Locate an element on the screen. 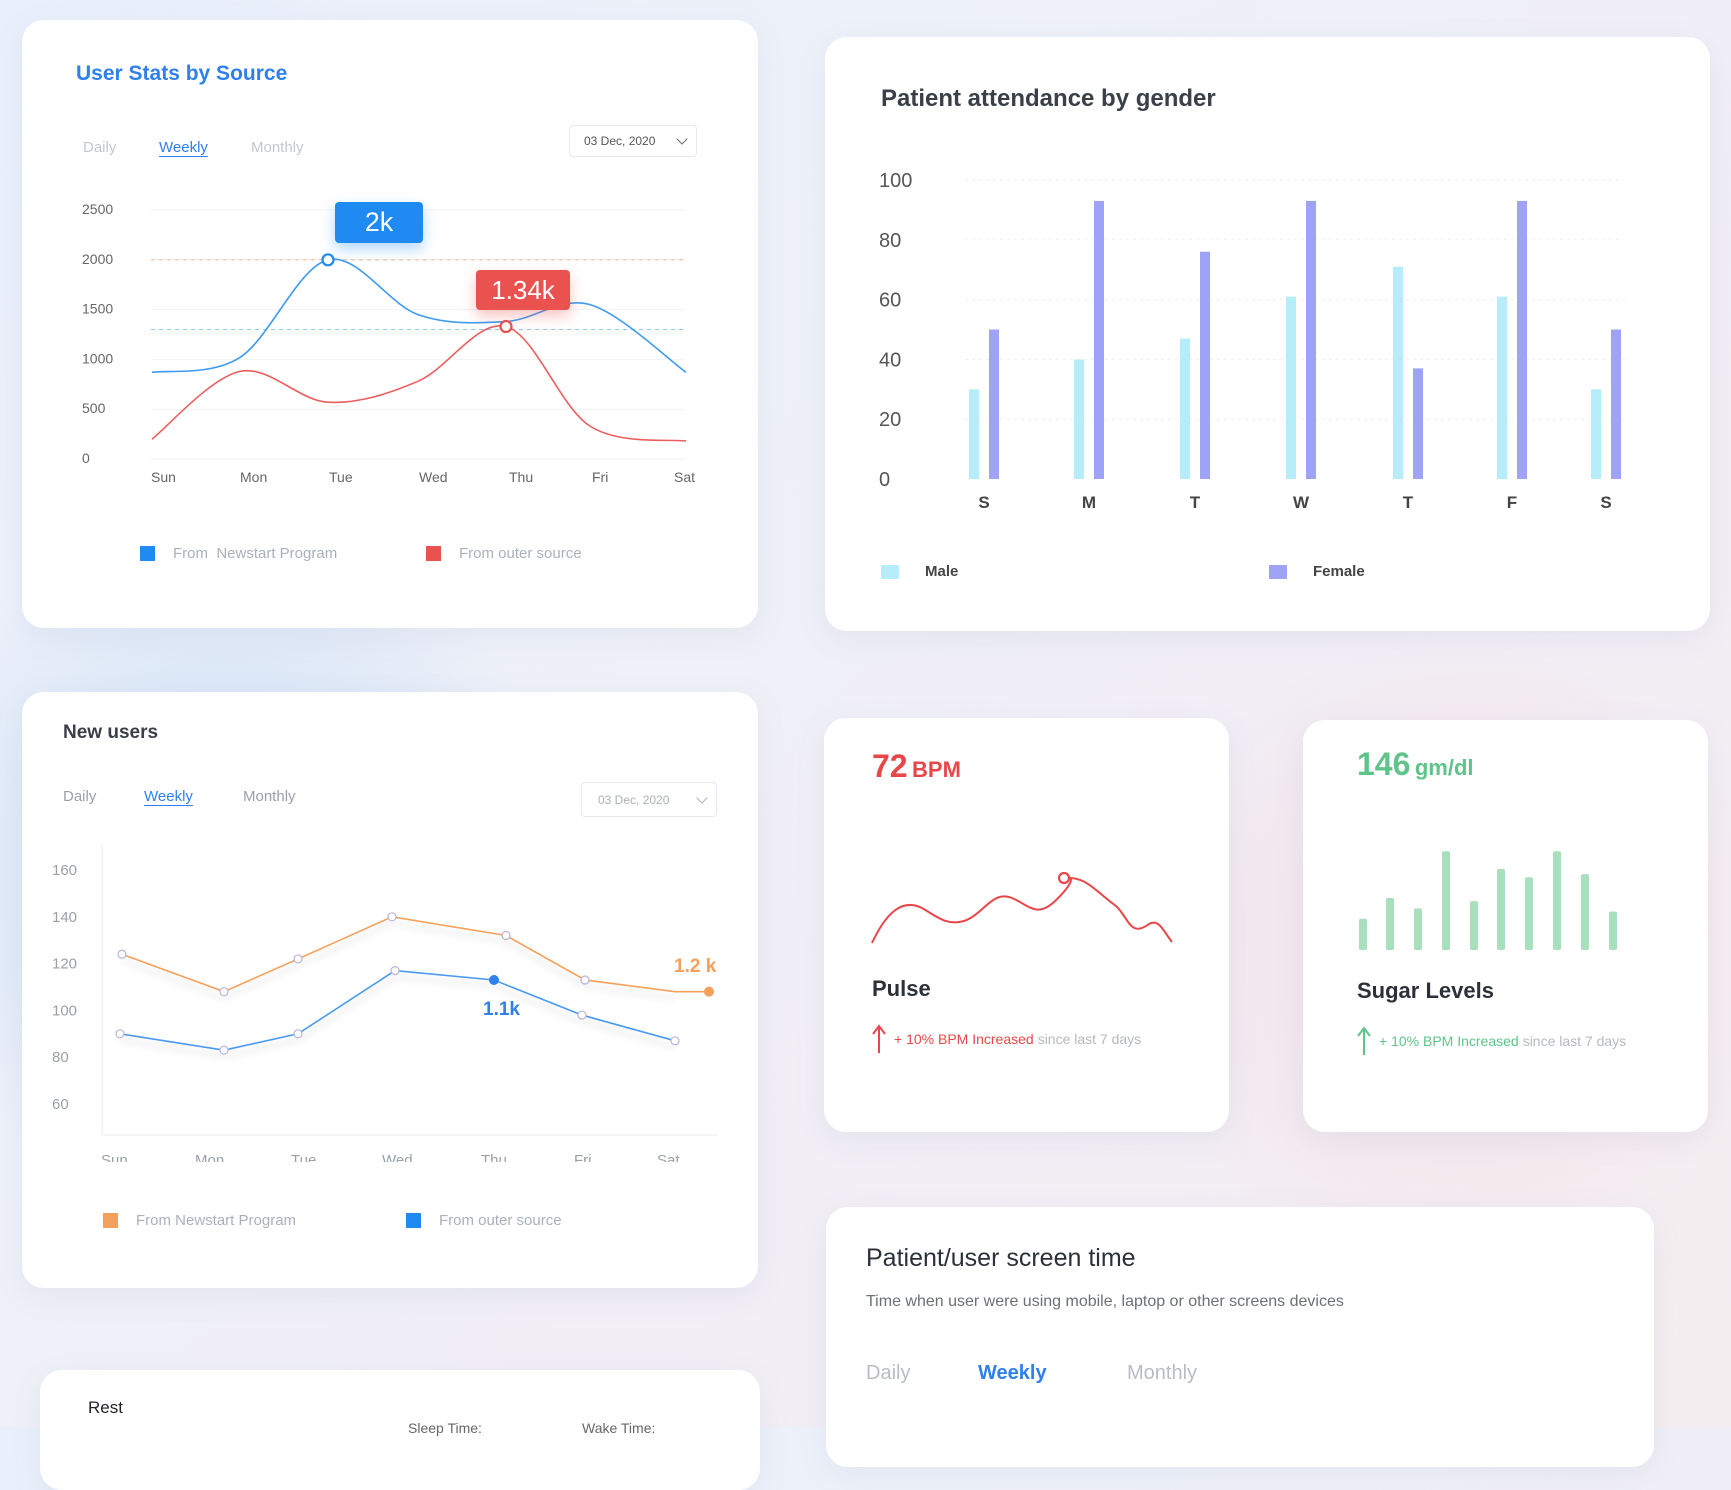 Image resolution: width=1731 pixels, height=1490 pixels. y-tick-label: 140 is located at coordinates (64, 917).